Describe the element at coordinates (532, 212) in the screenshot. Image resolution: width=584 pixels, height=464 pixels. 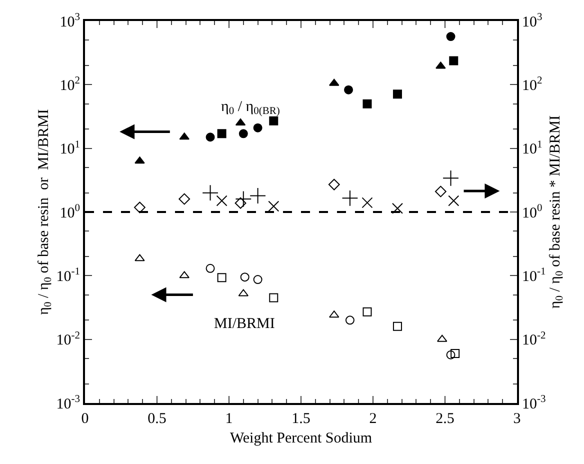
I see `text: 10$^{0}$` at that location.